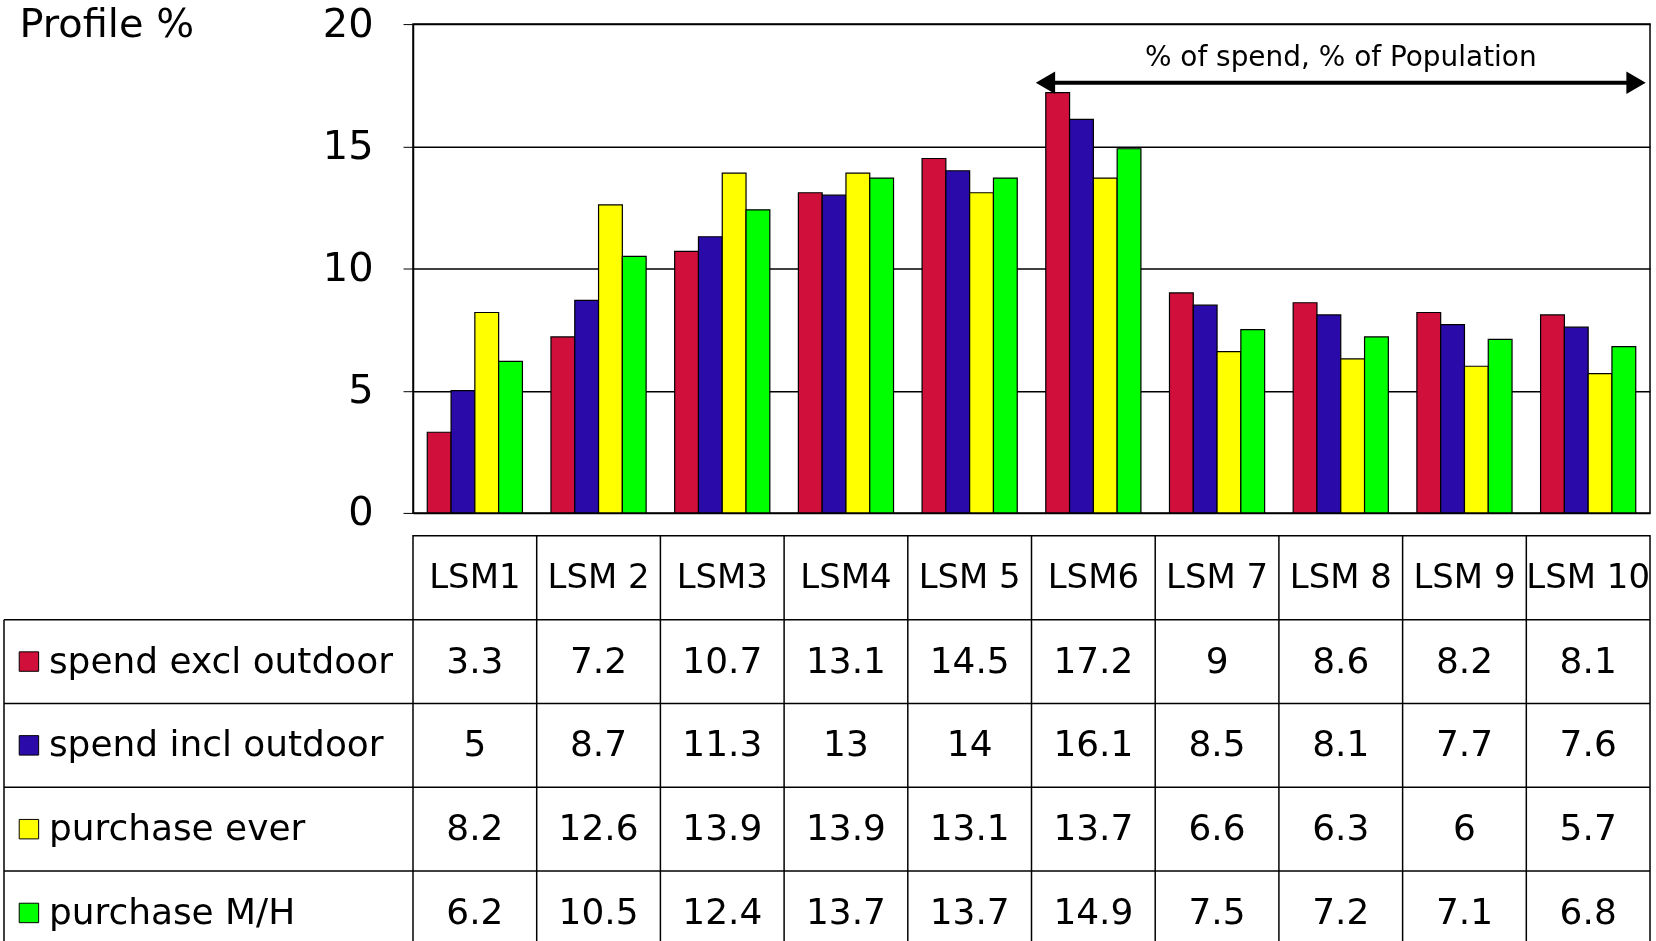  What do you see at coordinates (1093, 576) in the screenshot?
I see `x-tick-label: LSM6` at bounding box center [1093, 576].